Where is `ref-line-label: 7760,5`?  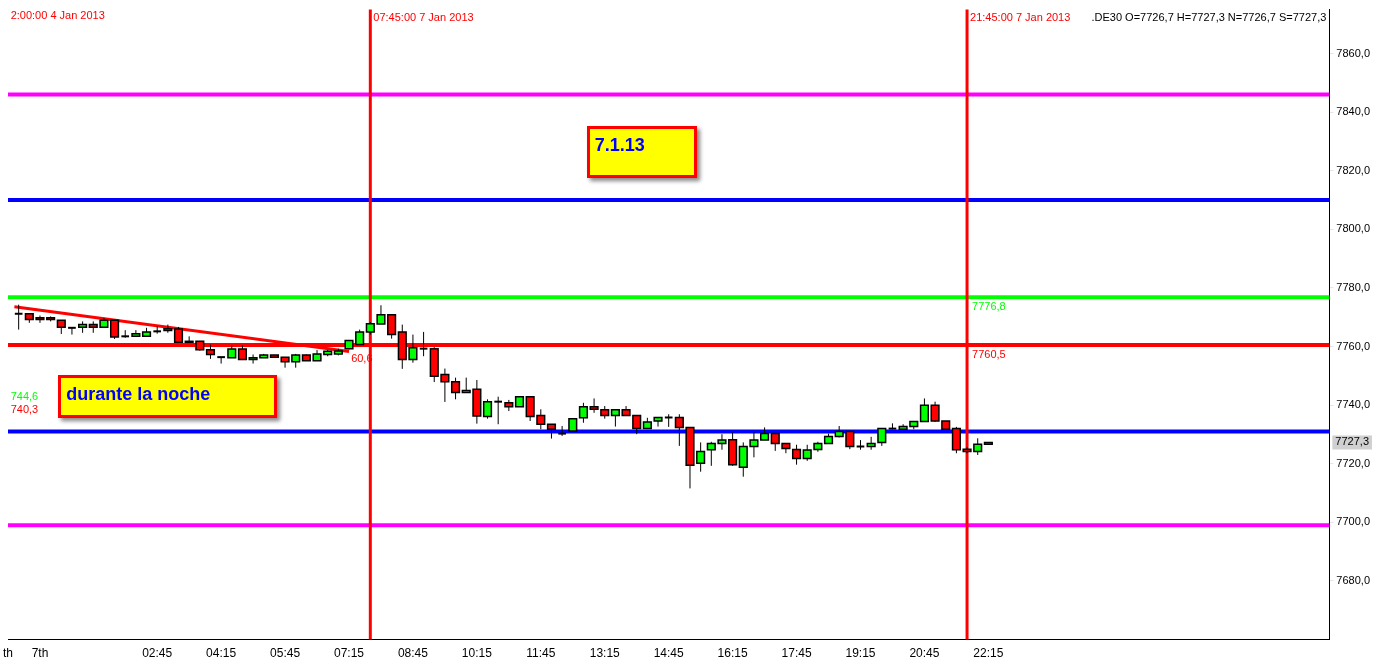
ref-line-label: 7760,5 is located at coordinates (989, 353).